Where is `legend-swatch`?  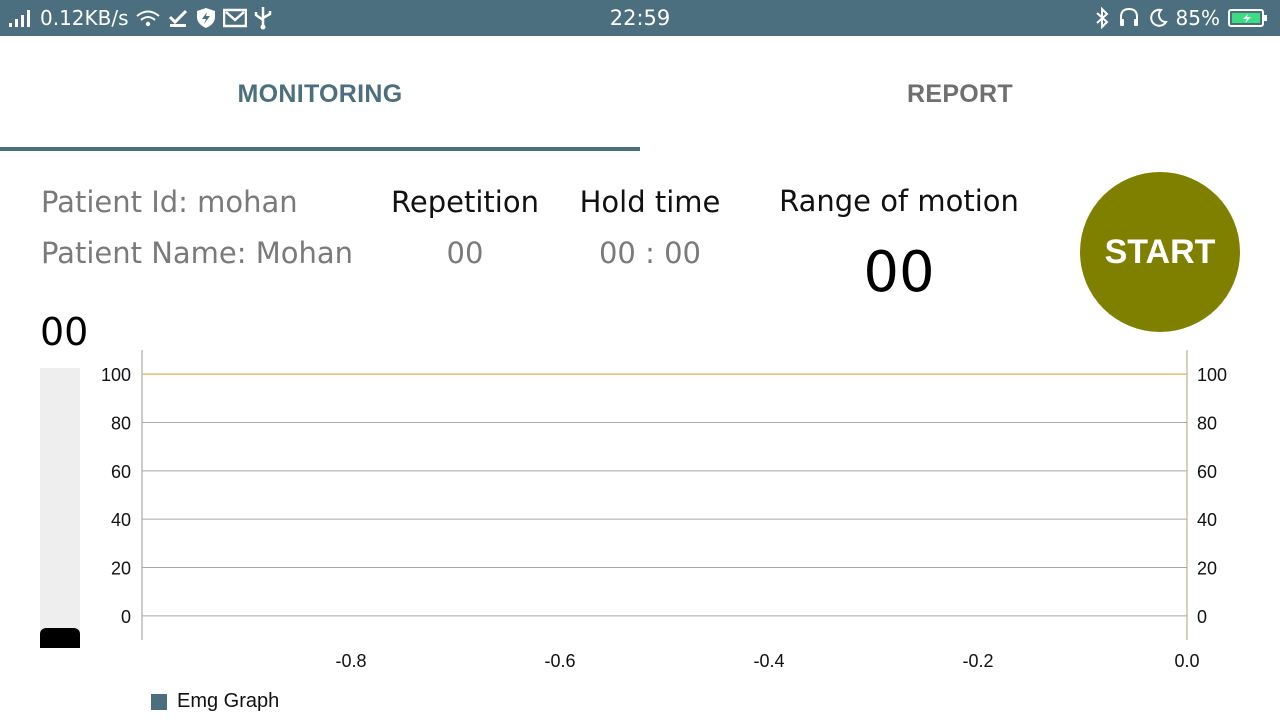 legend-swatch is located at coordinates (159, 701).